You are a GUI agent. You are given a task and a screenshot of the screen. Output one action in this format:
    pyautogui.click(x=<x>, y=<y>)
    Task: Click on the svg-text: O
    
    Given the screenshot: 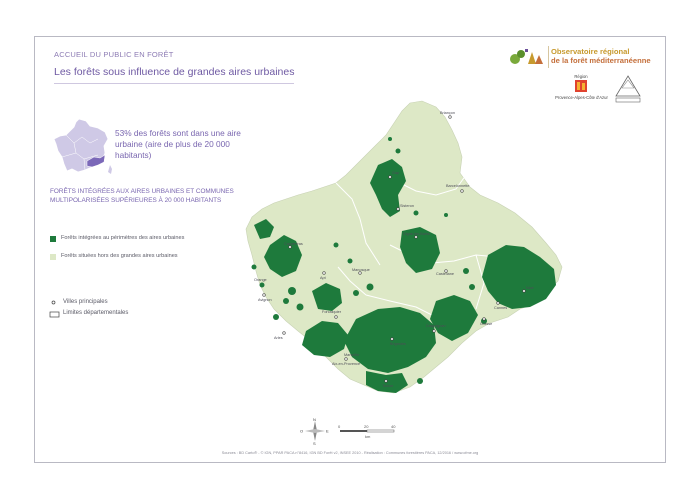 What is the action you would take?
    pyautogui.click(x=301, y=431)
    